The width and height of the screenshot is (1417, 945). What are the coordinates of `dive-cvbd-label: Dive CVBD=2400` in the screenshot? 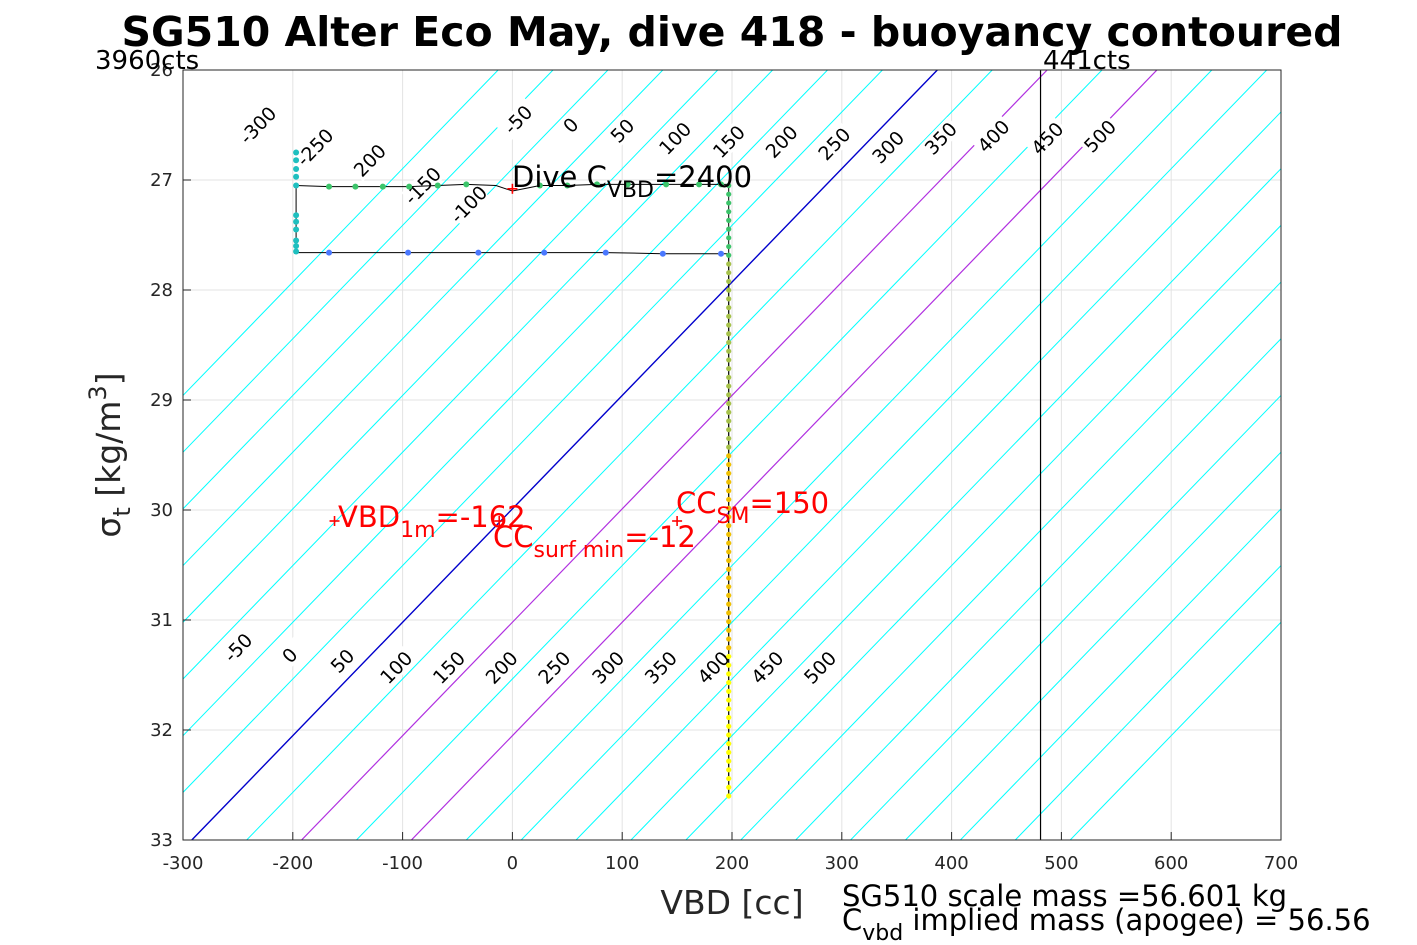 It's located at (632, 181).